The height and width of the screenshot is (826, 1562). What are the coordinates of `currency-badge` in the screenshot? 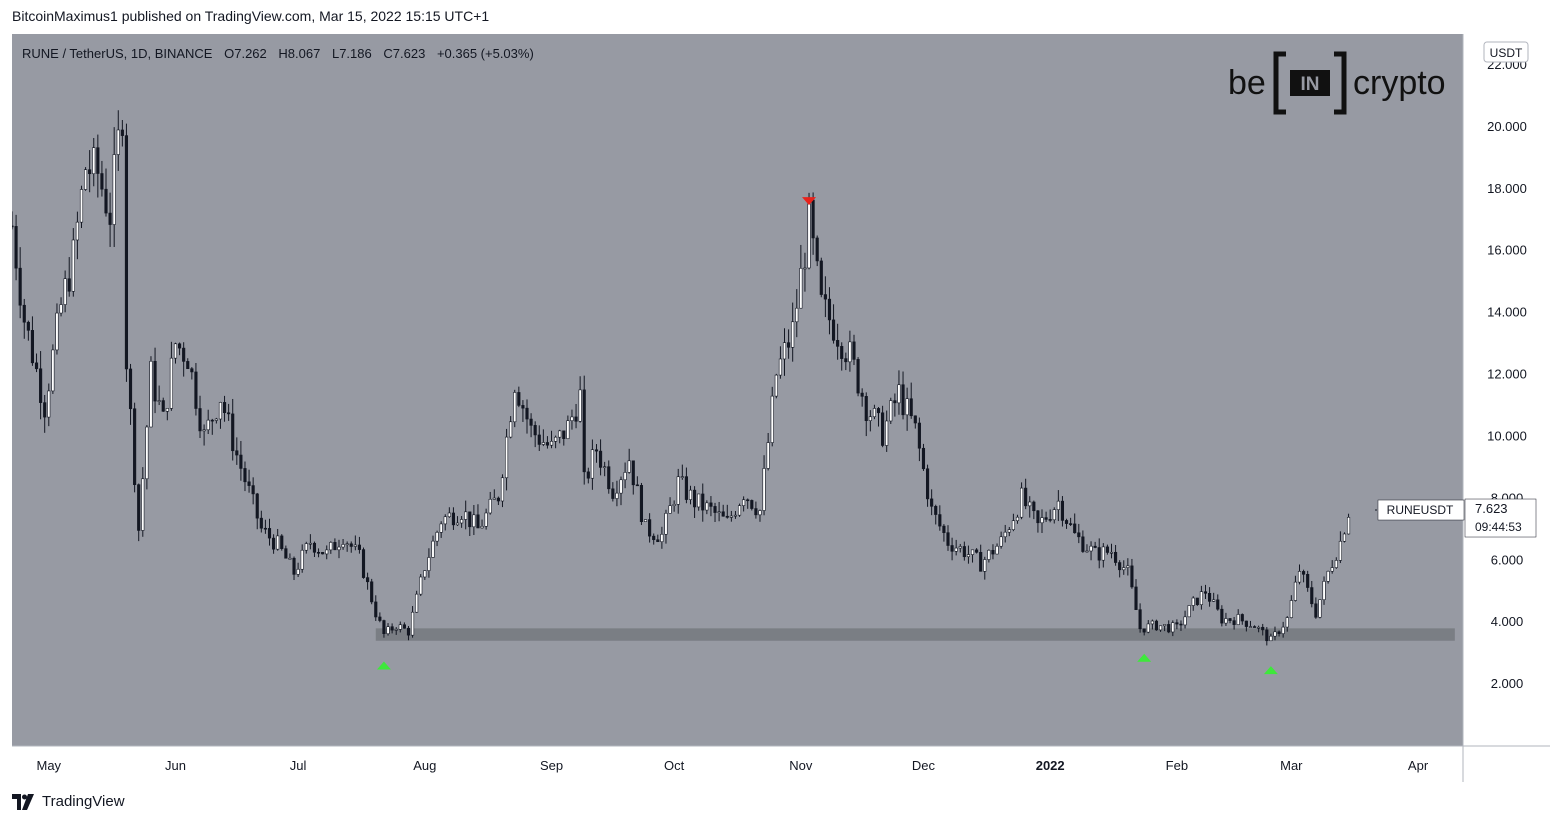 It's located at (1506, 52).